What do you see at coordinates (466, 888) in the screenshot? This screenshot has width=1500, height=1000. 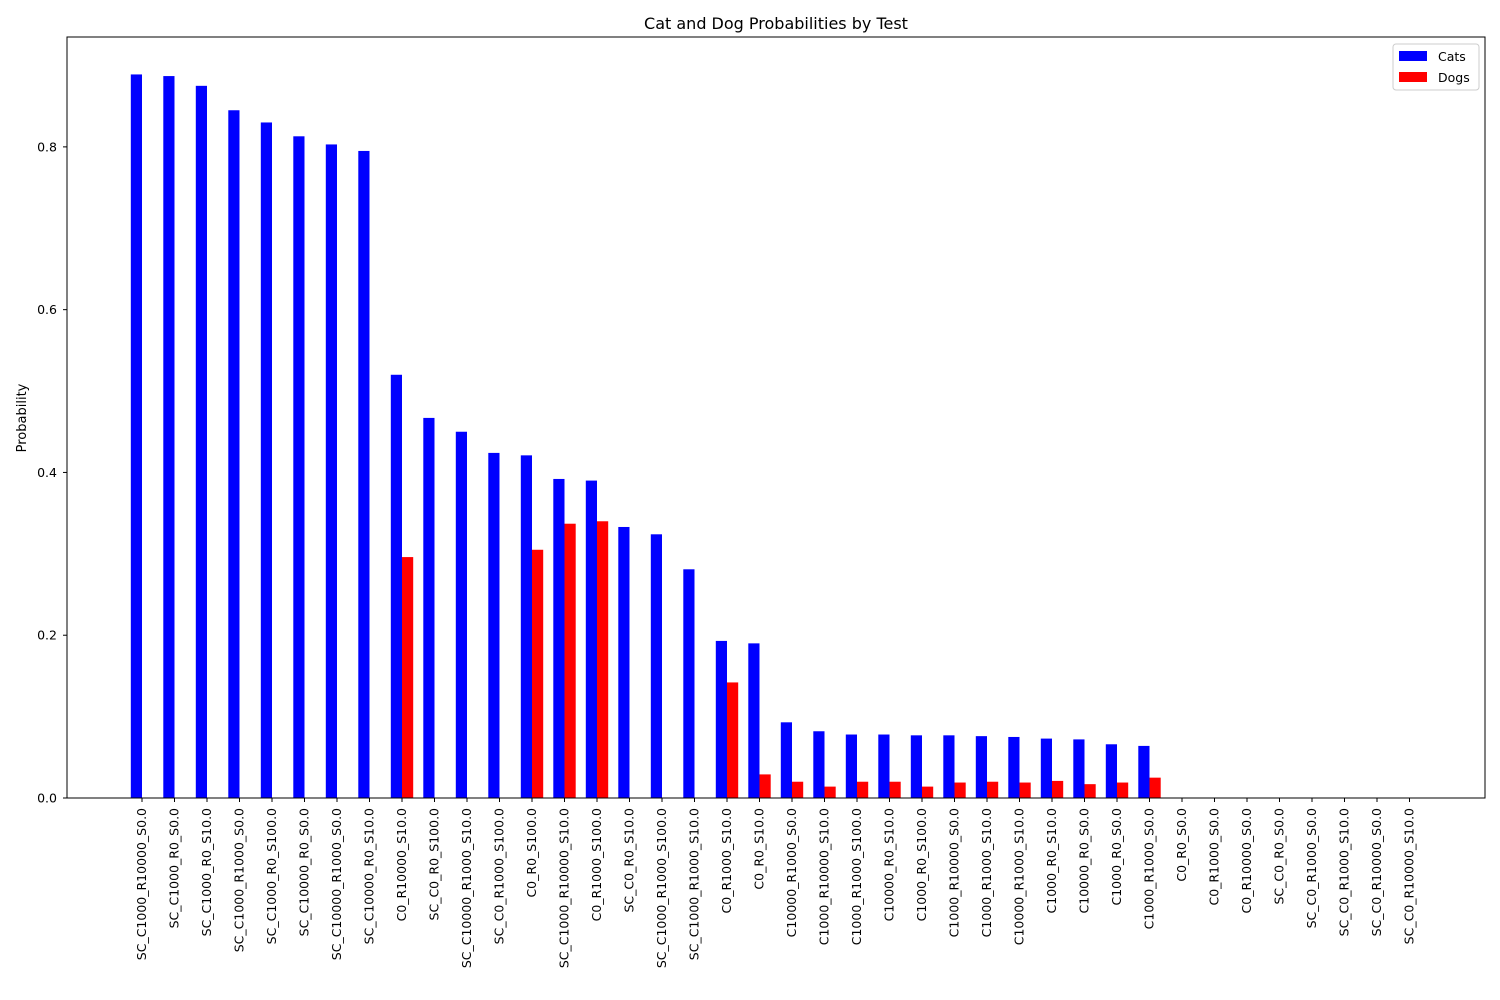 I see `x-tick-label: SC_C10000_R1000_S10.0` at bounding box center [466, 888].